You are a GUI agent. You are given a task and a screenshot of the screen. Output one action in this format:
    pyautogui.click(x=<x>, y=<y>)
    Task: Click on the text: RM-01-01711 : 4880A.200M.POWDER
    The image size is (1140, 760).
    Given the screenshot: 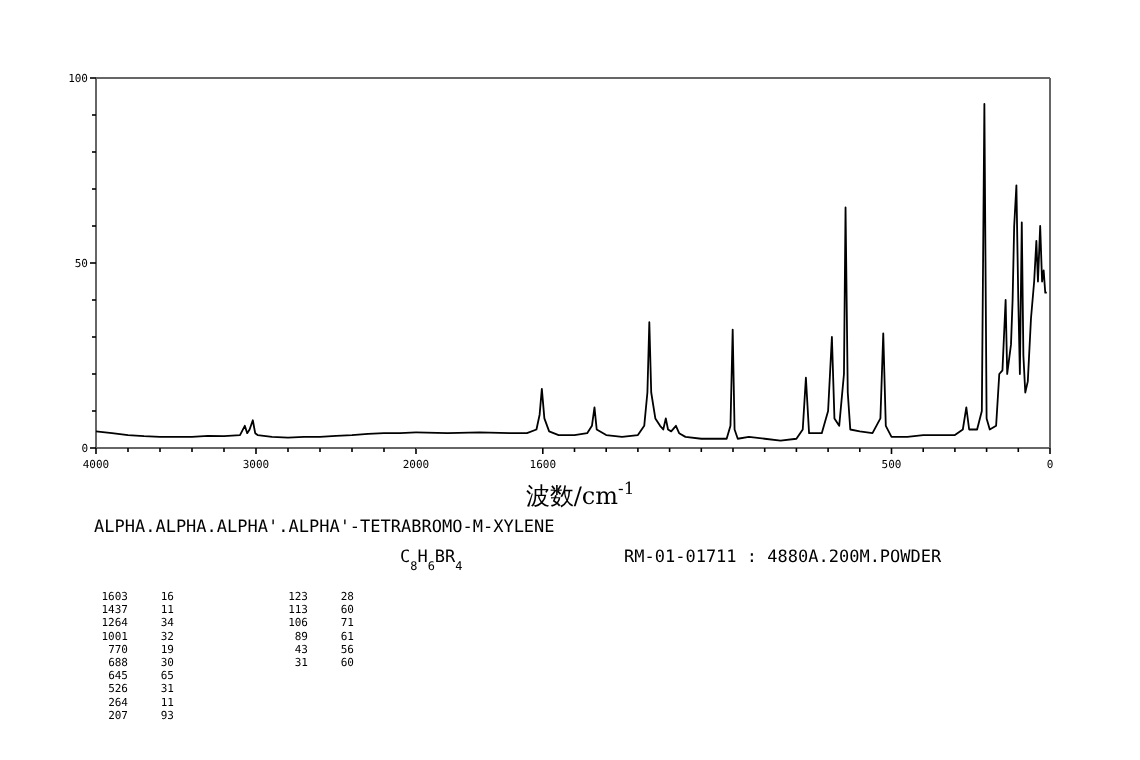 What is the action you would take?
    pyautogui.click(x=784, y=558)
    